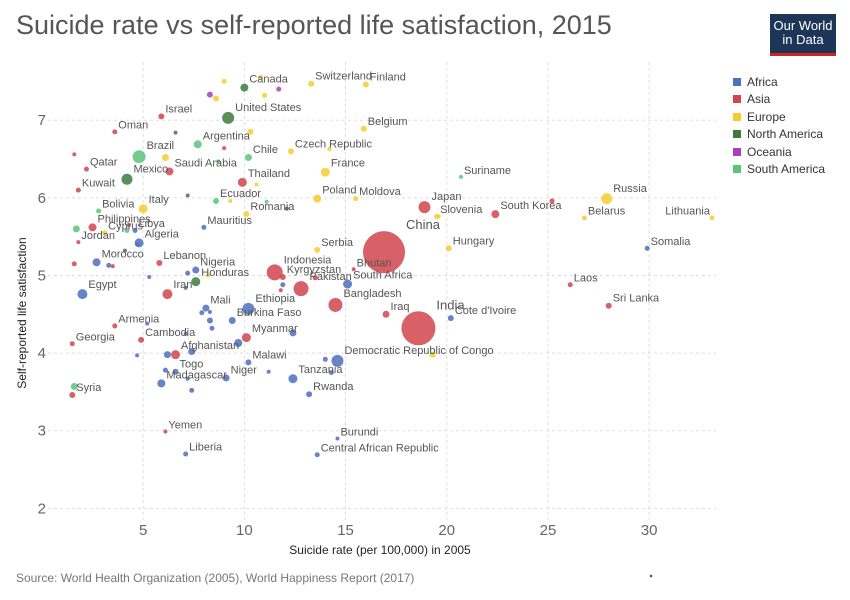 Image resolution: width=850 pixels, height=600 pixels. What do you see at coordinates (803, 35) in the screenshot?
I see `owid-logo: Our World in Data` at bounding box center [803, 35].